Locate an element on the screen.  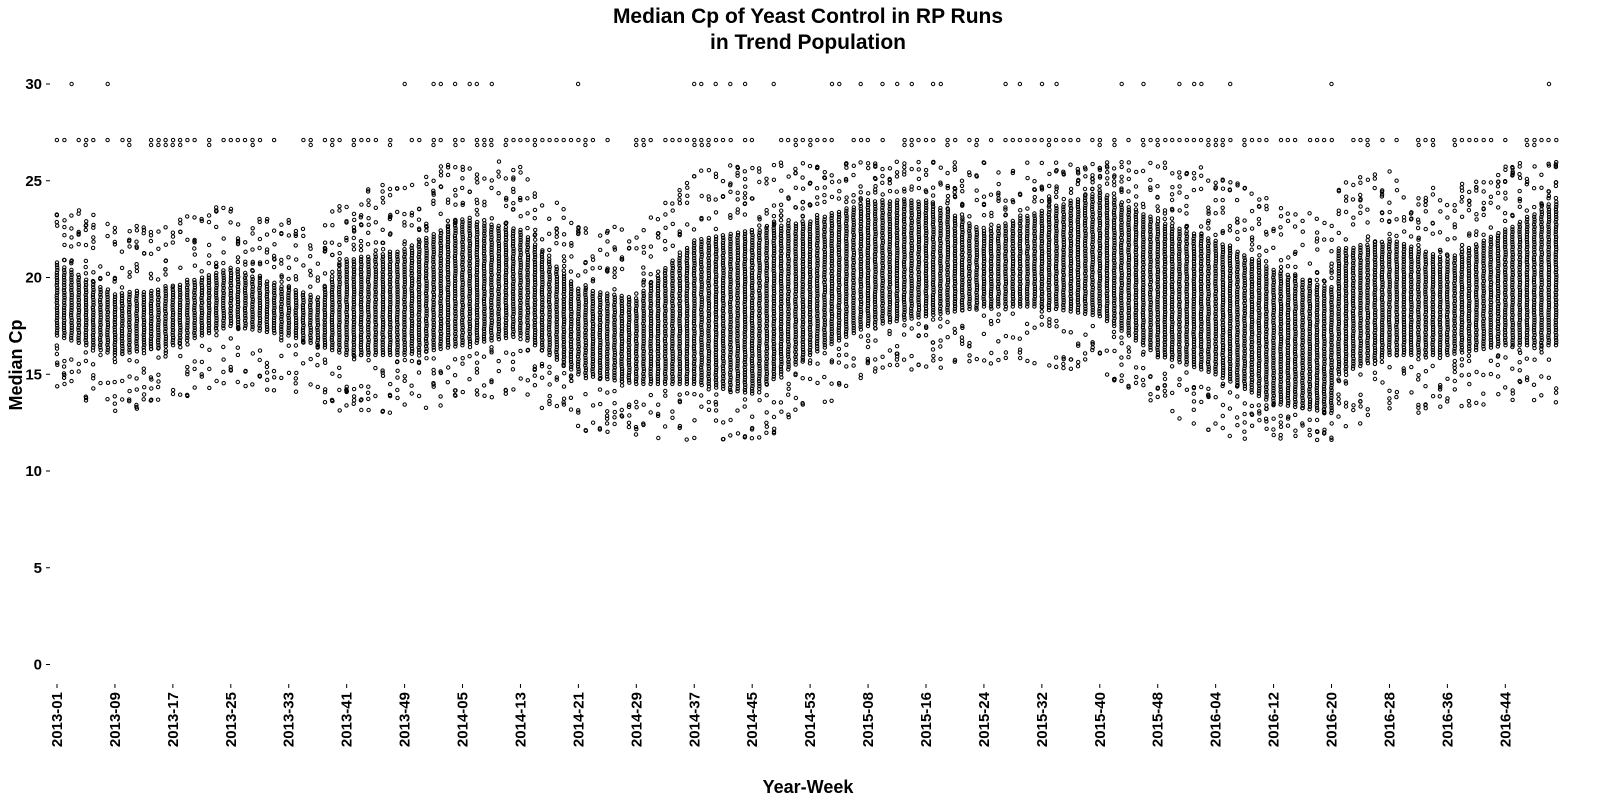
y-tick-label: 25 is located at coordinates (33, 181).